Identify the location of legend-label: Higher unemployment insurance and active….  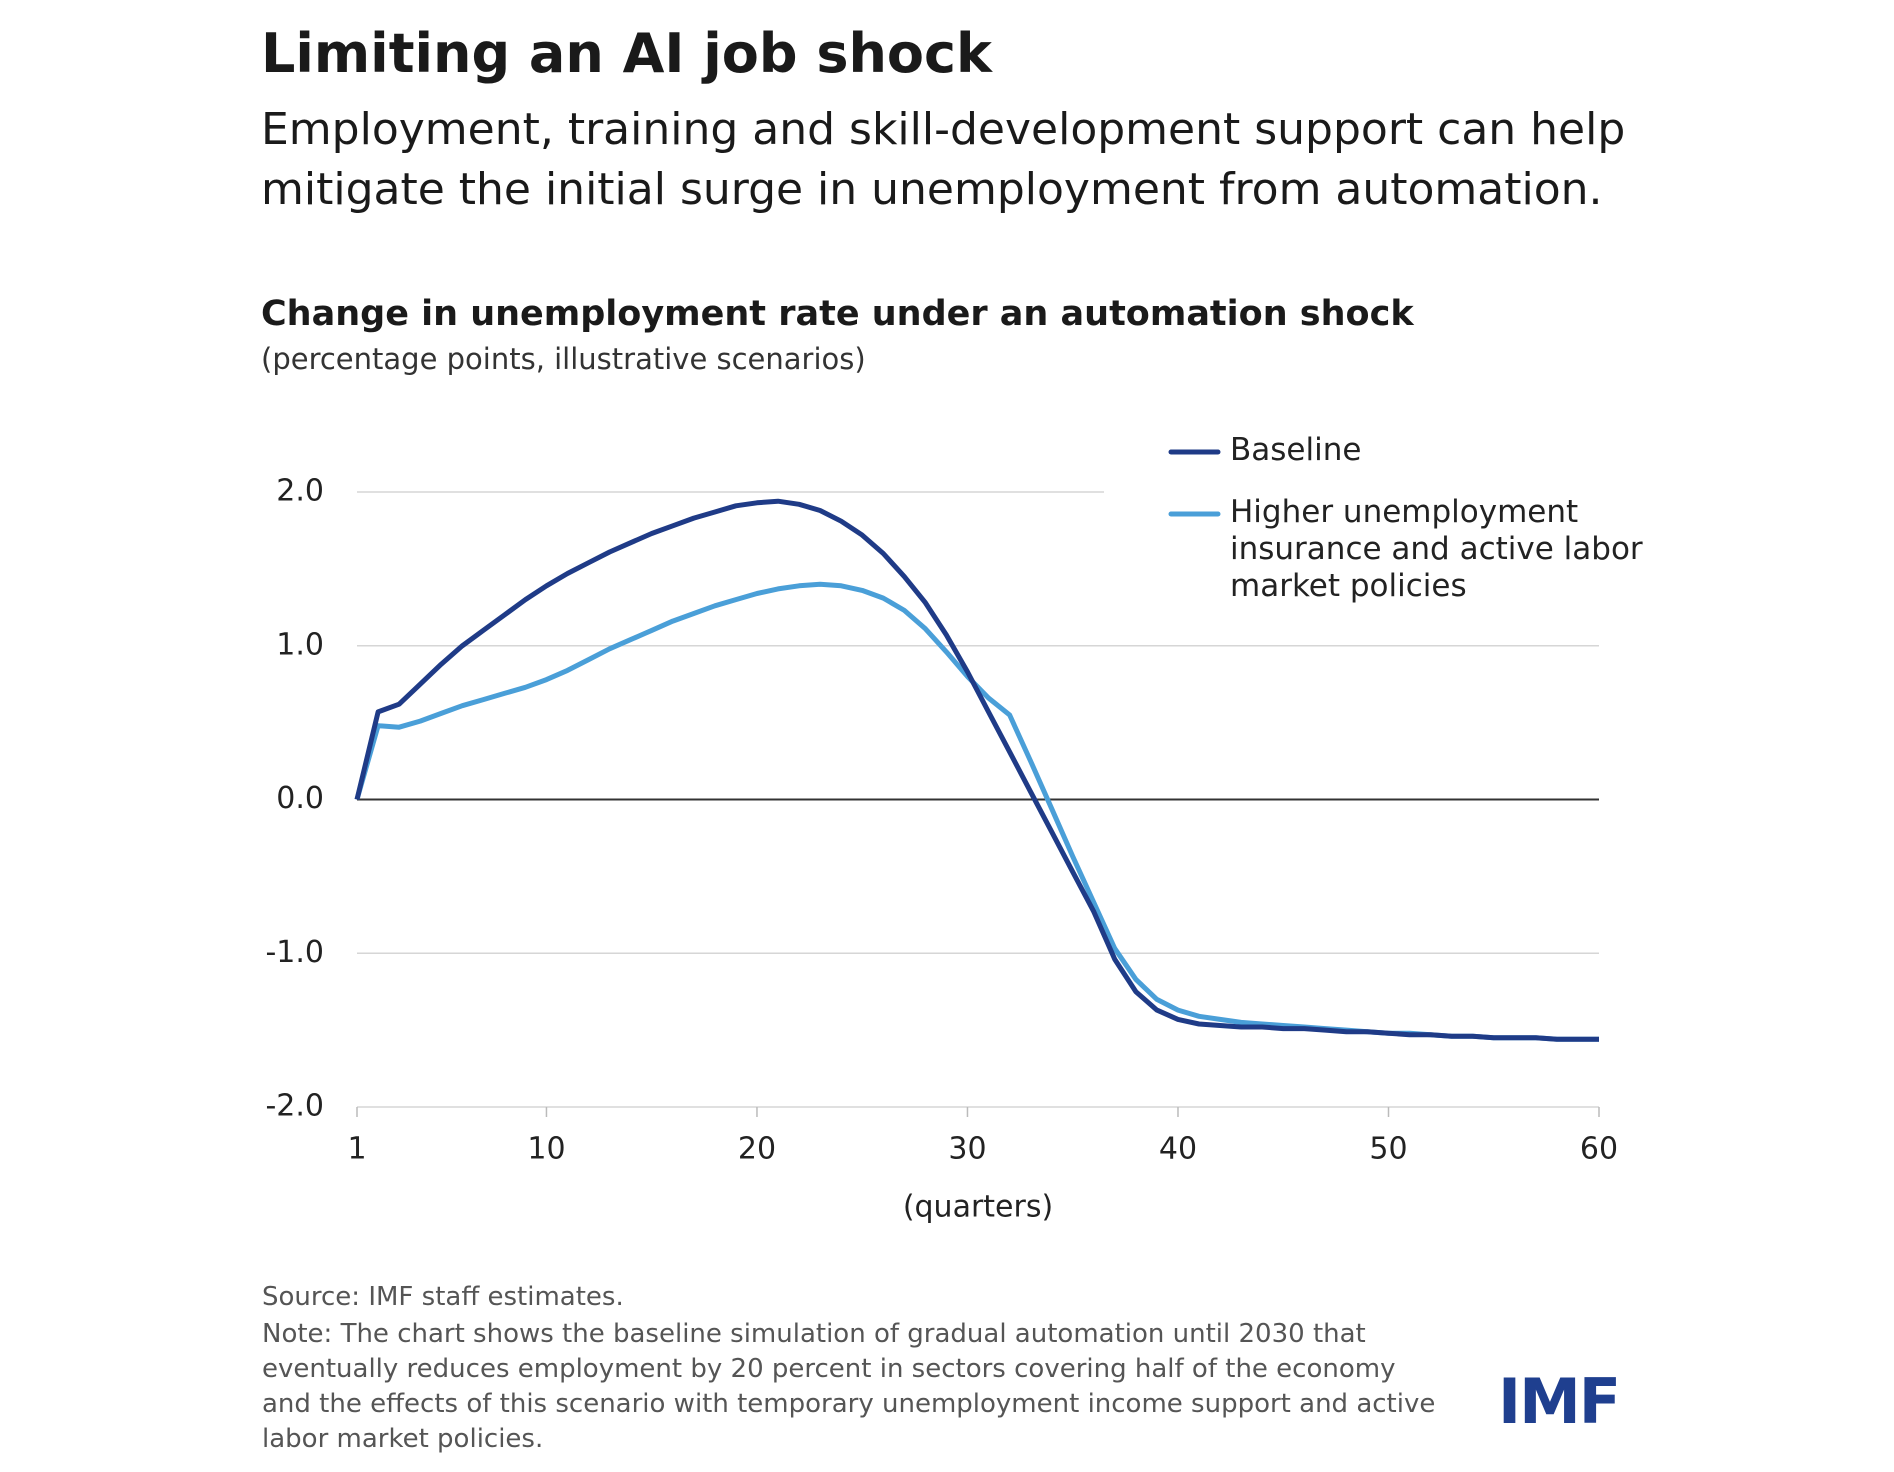
(1436, 549).